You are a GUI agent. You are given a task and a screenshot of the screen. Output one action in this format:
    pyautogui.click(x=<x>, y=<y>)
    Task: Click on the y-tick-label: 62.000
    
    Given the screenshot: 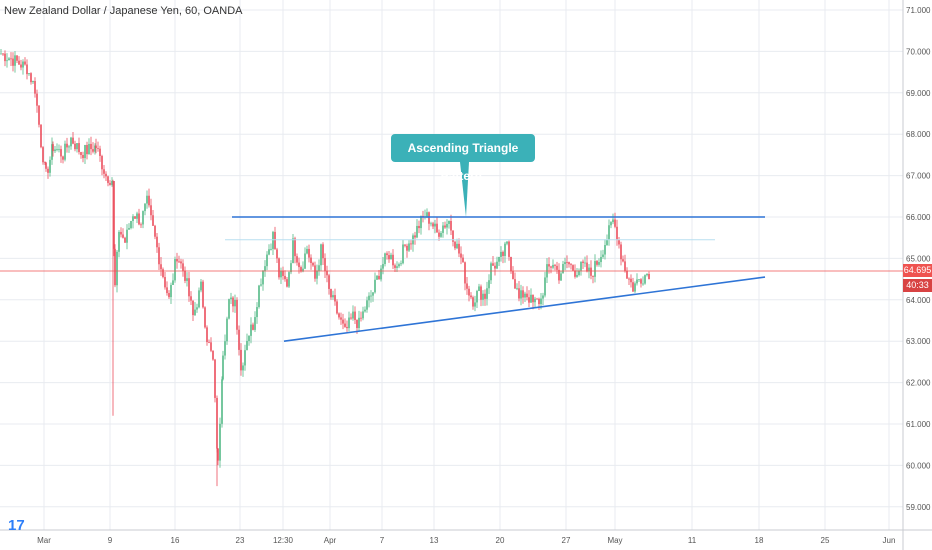 What is the action you would take?
    pyautogui.click(x=918, y=383)
    